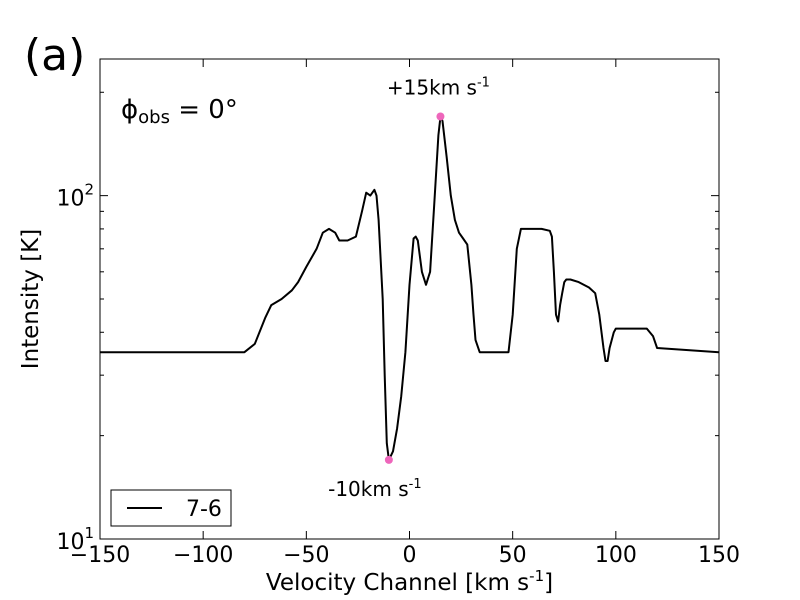  What do you see at coordinates (75, 539) in the screenshot?
I see `y-tick-label: 10¹` at bounding box center [75, 539].